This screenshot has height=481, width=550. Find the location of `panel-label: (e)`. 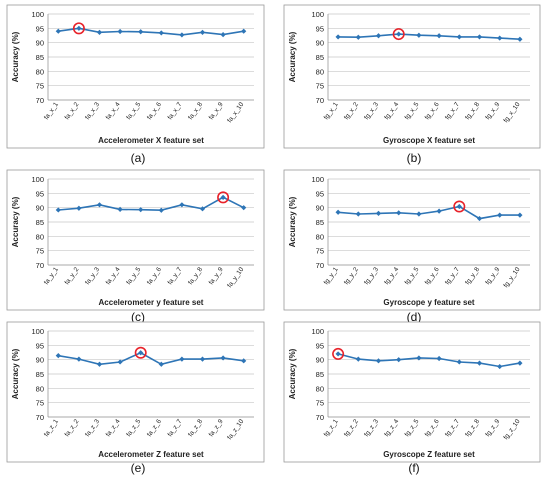

panel-label: (e) is located at coordinates (138, 468).